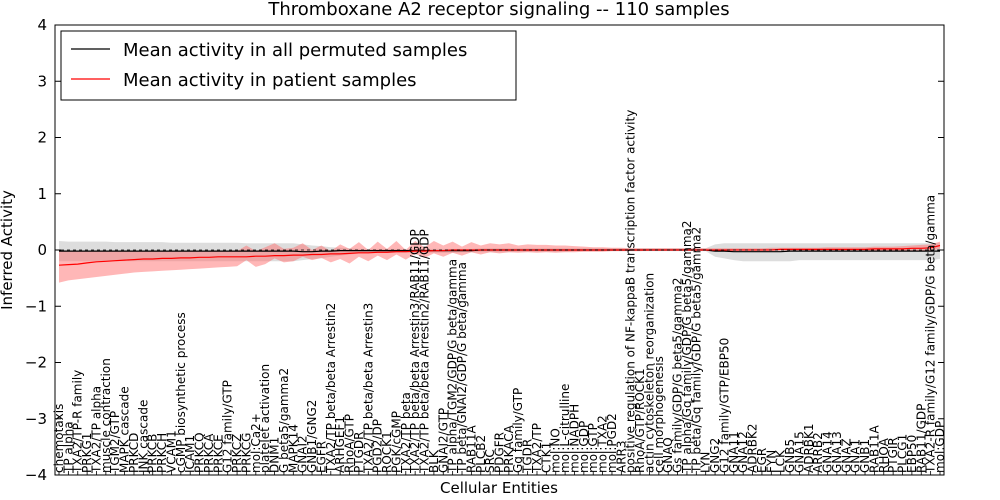 This screenshot has width=1000, height=500. What do you see at coordinates (724, 405) in the screenshot?
I see `x-category-label: G12 family/GTP/EBP50` at bounding box center [724, 405].